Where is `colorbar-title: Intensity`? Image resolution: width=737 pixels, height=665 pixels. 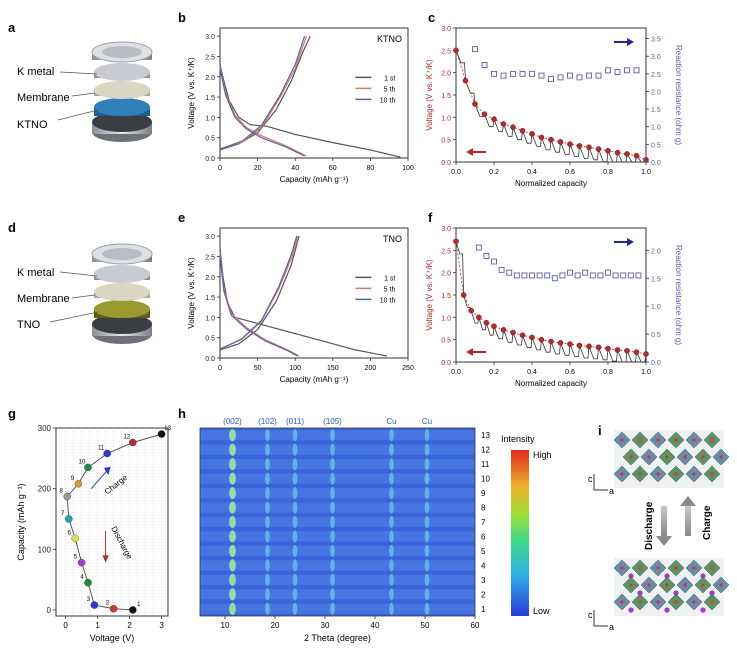 colorbar-title: Intensity is located at coordinates (518, 439).